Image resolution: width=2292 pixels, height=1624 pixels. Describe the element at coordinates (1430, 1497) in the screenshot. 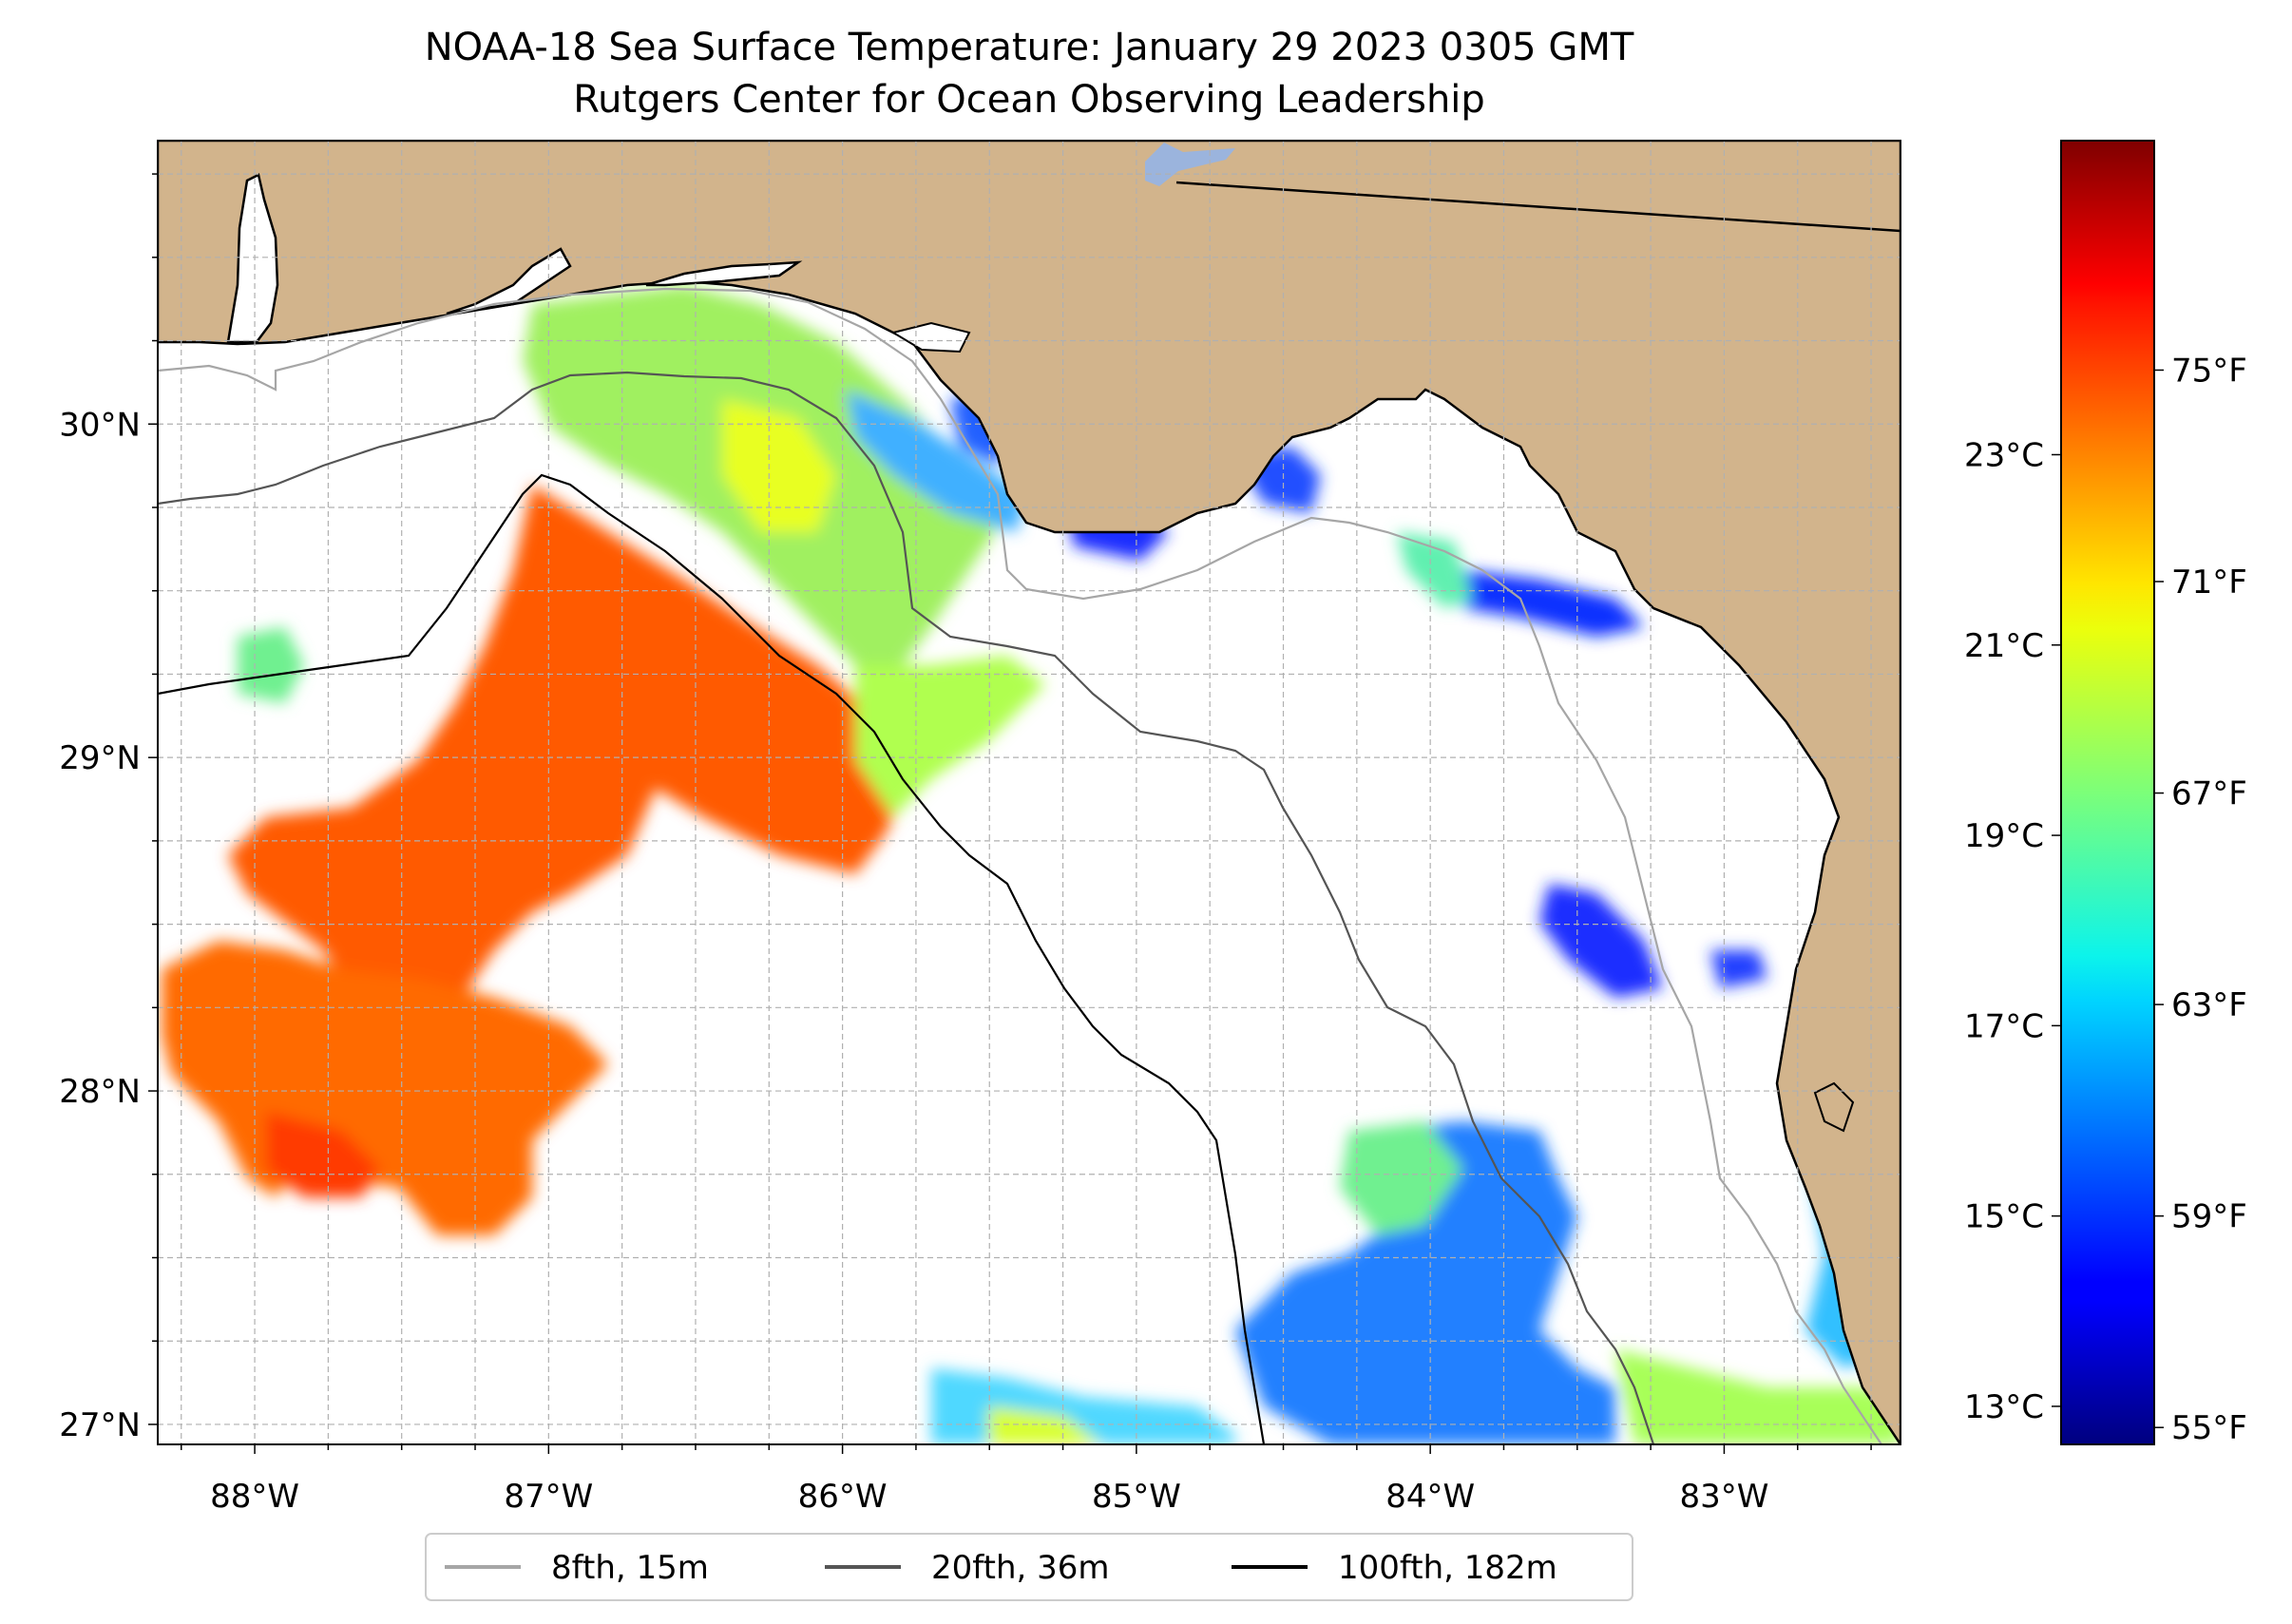

I see `lon-tick-label: 84°W` at that location.